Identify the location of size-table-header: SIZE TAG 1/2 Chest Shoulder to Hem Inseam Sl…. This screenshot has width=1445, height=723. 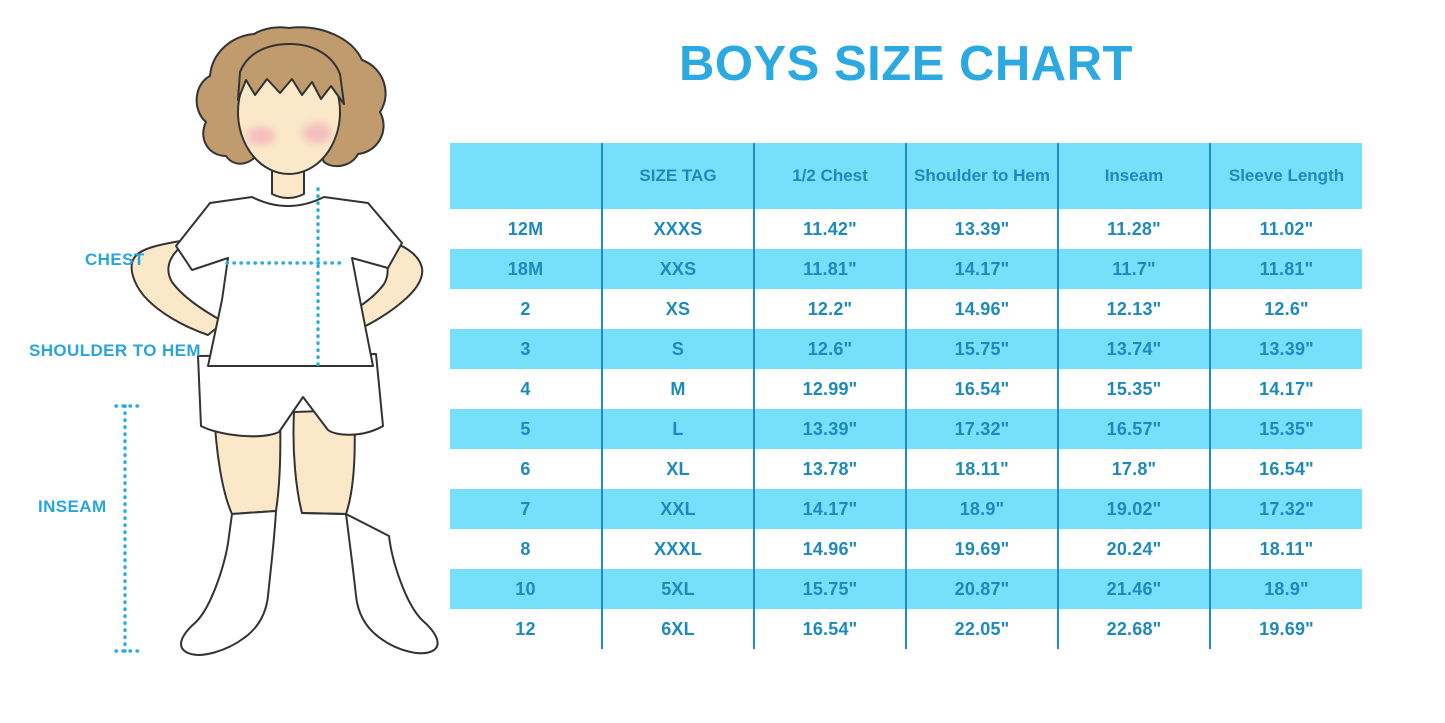
(906, 176).